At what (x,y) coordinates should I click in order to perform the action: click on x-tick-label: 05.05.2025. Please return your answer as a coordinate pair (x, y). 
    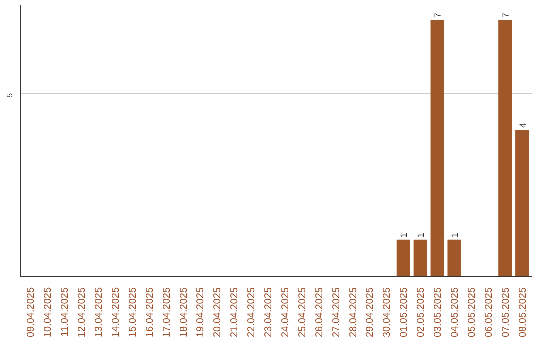
    Looking at the image, I should click on (472, 312).